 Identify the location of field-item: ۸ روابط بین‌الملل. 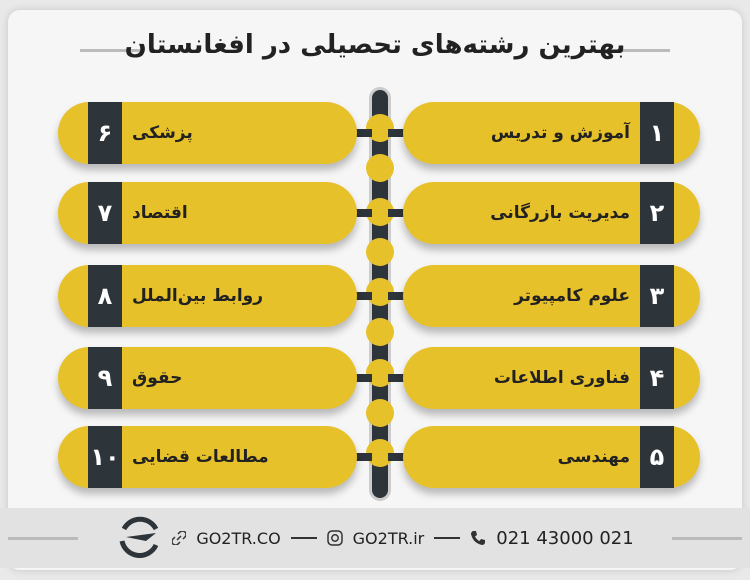
(207, 296).